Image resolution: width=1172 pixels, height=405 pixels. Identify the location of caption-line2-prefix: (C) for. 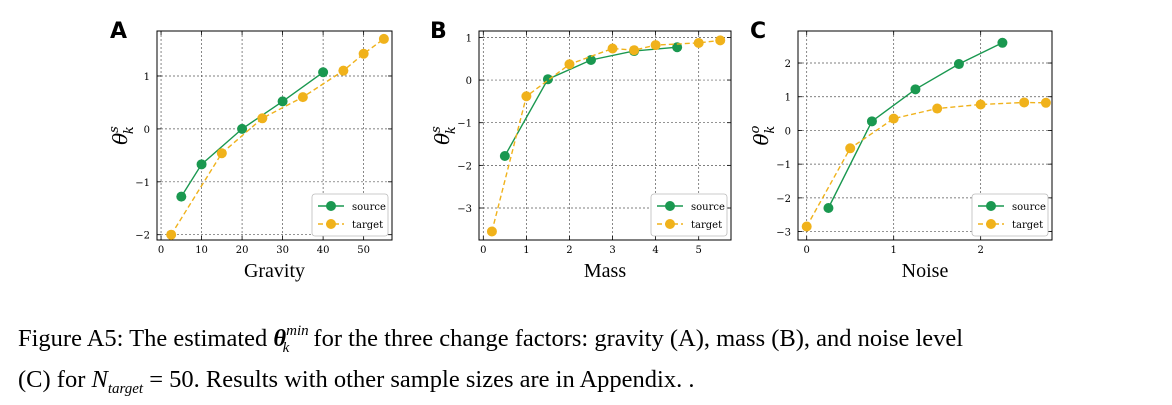
(55, 379).